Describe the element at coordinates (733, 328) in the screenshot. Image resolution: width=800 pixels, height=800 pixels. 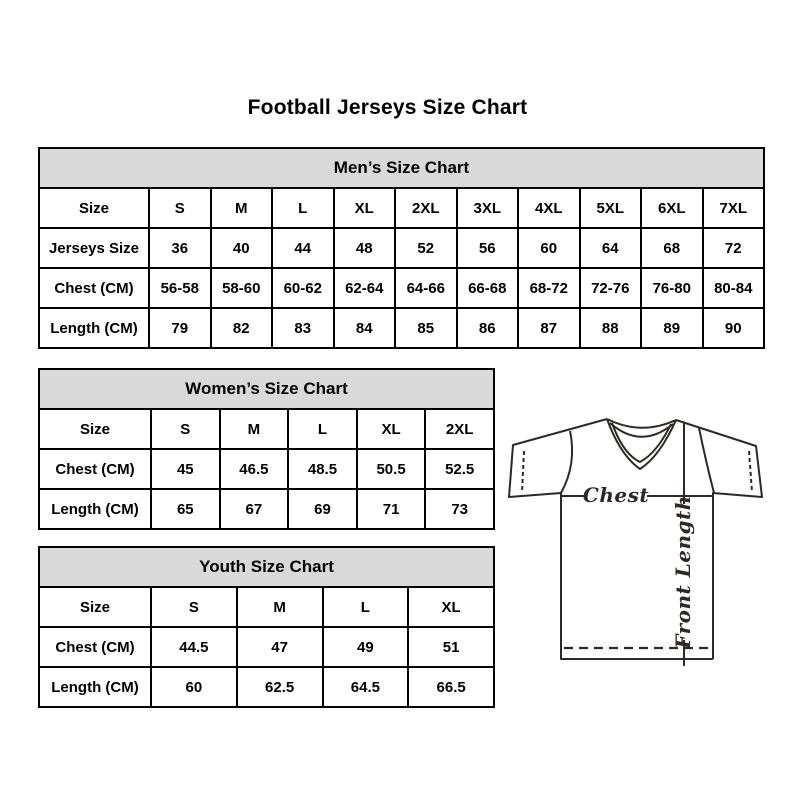
I see `size-value-cell: 90` at that location.